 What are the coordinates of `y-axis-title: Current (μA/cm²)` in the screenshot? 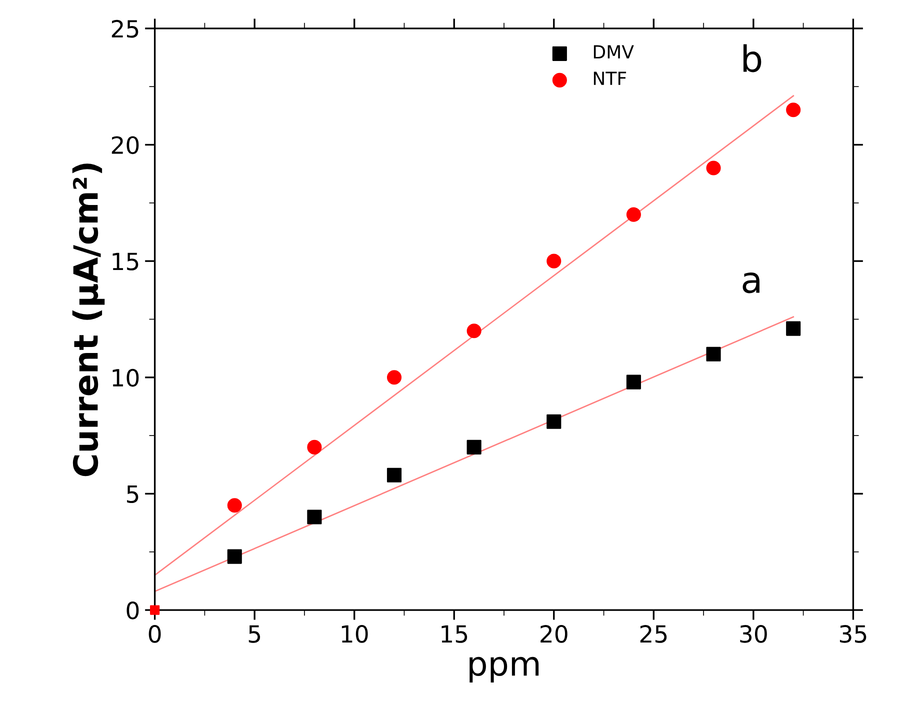 It's located at (88, 320).